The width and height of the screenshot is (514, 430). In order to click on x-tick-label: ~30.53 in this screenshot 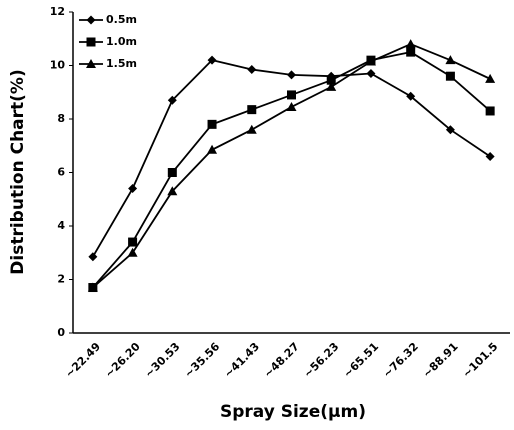, I will do `click(162, 360)`.